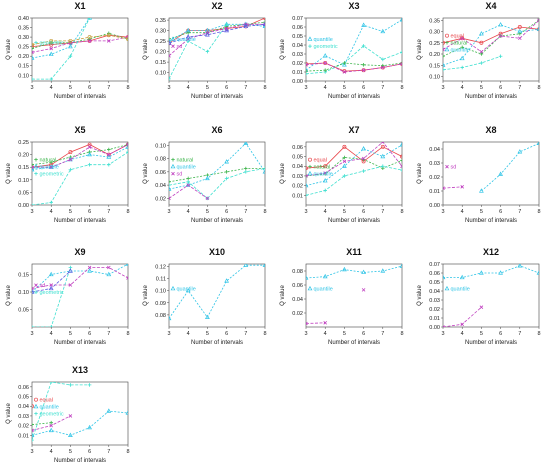 The height and width of the screenshot is (467, 550). Describe the element at coordinates (434, 292) in the screenshot. I see `y-tick-label: 0.04` at that location.